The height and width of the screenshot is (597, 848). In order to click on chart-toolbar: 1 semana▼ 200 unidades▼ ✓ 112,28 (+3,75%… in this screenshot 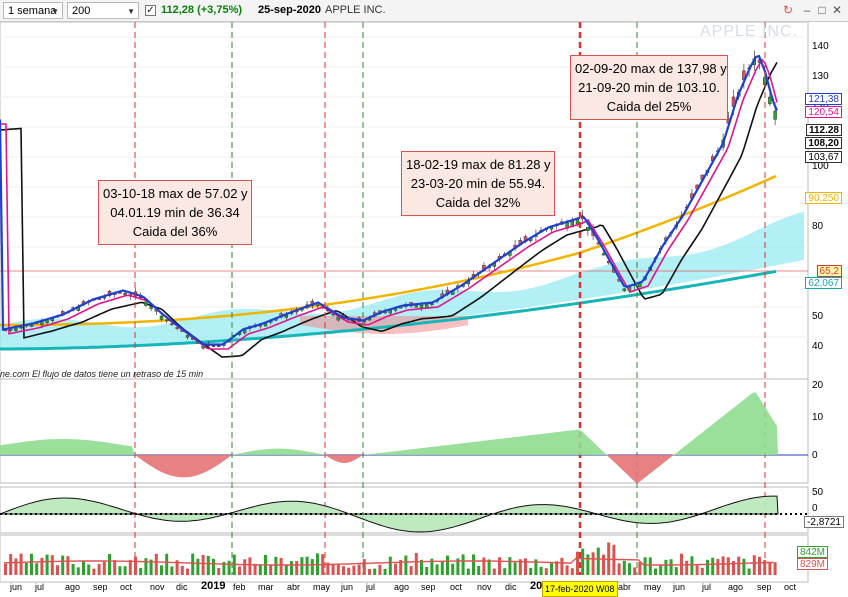, I will do `click(424, 17)`.